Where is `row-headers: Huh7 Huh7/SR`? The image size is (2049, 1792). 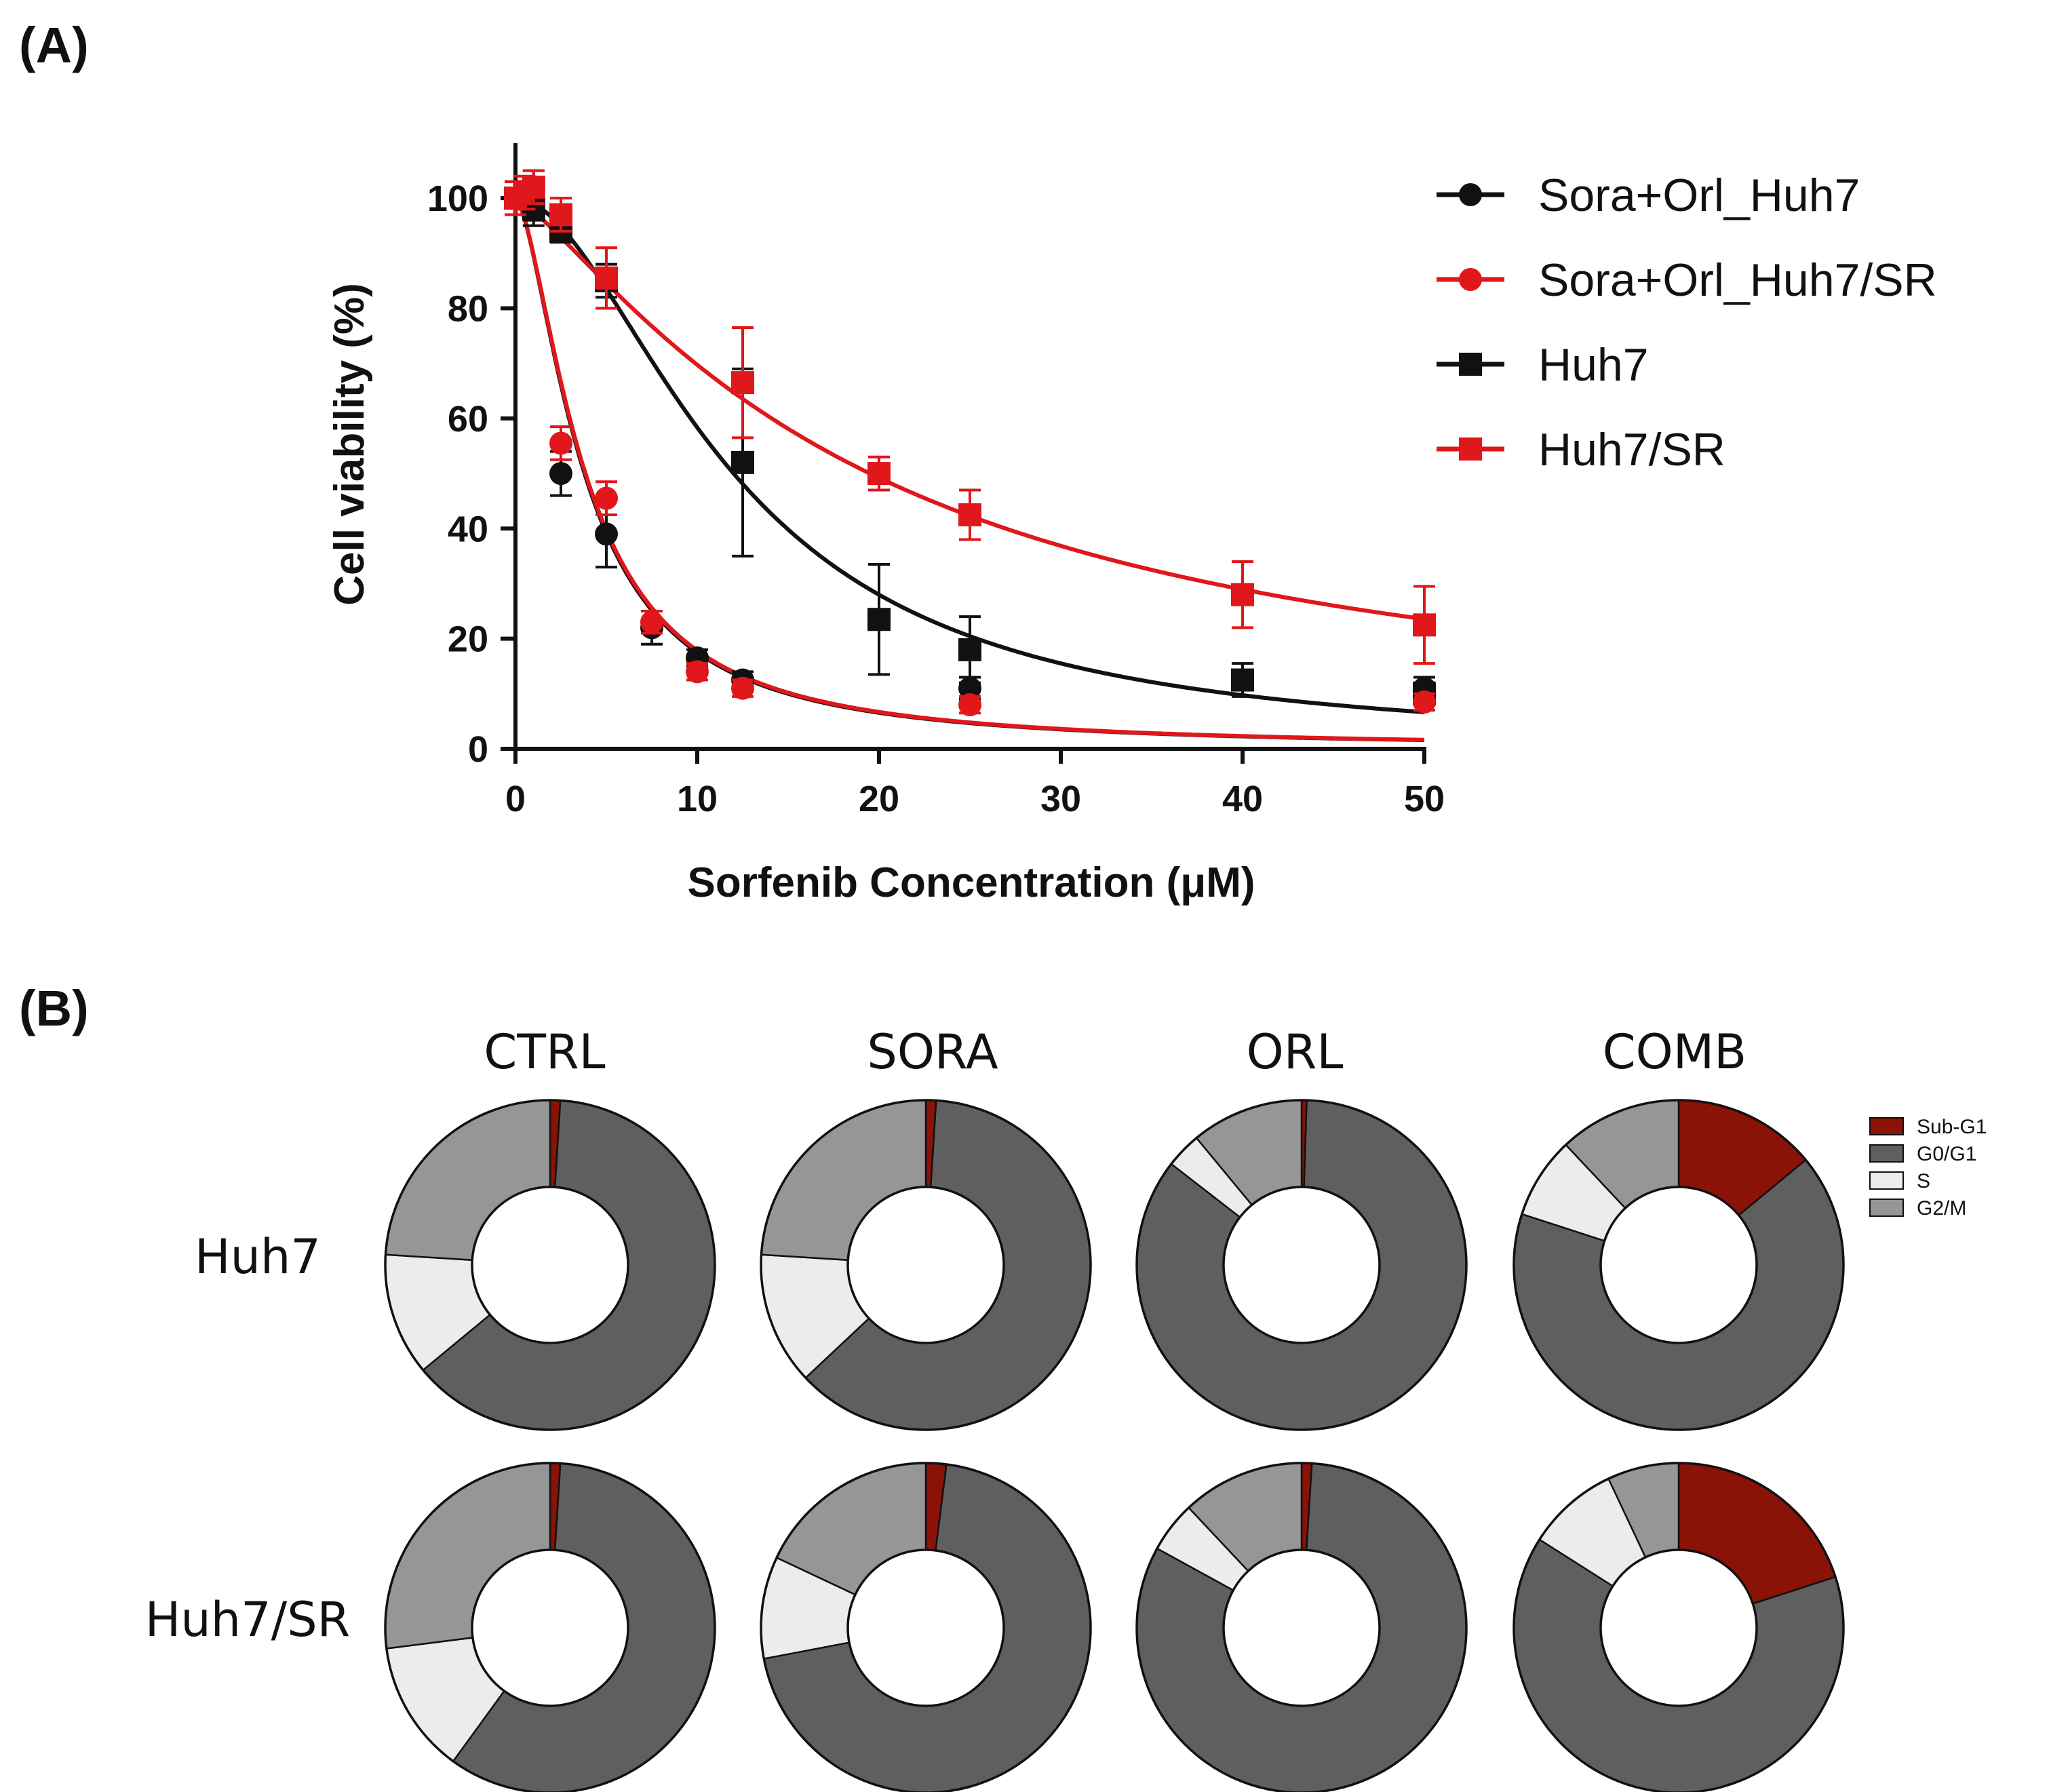 row-headers: Huh7 Huh7/SR is located at coordinates (248, 1438).